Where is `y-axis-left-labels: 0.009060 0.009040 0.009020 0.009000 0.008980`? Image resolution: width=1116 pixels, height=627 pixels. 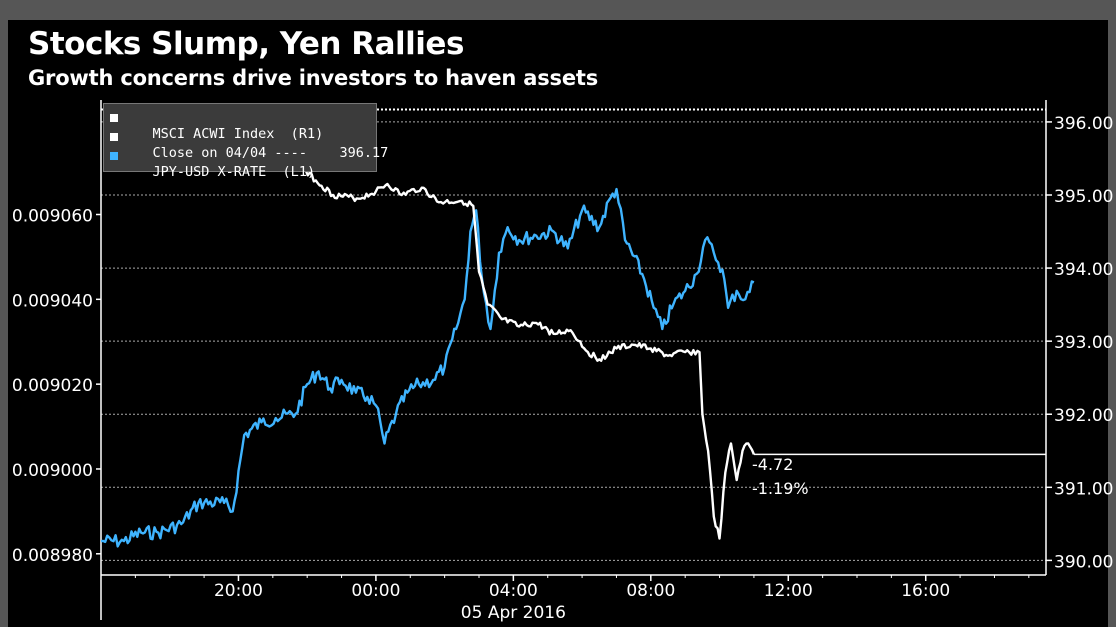 y-axis-left-labels: 0.009060 0.009040 0.009020 0.009000 0.008980 is located at coordinates (52, 386).